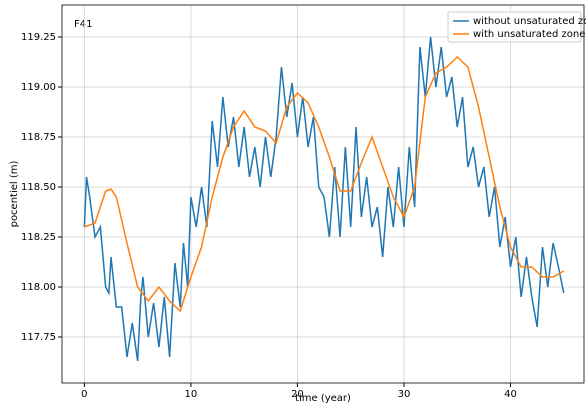 The width and height of the screenshot is (586, 403). What do you see at coordinates (38, 337) in the screenshot?
I see `y-tick-label: 117.75` at bounding box center [38, 337].